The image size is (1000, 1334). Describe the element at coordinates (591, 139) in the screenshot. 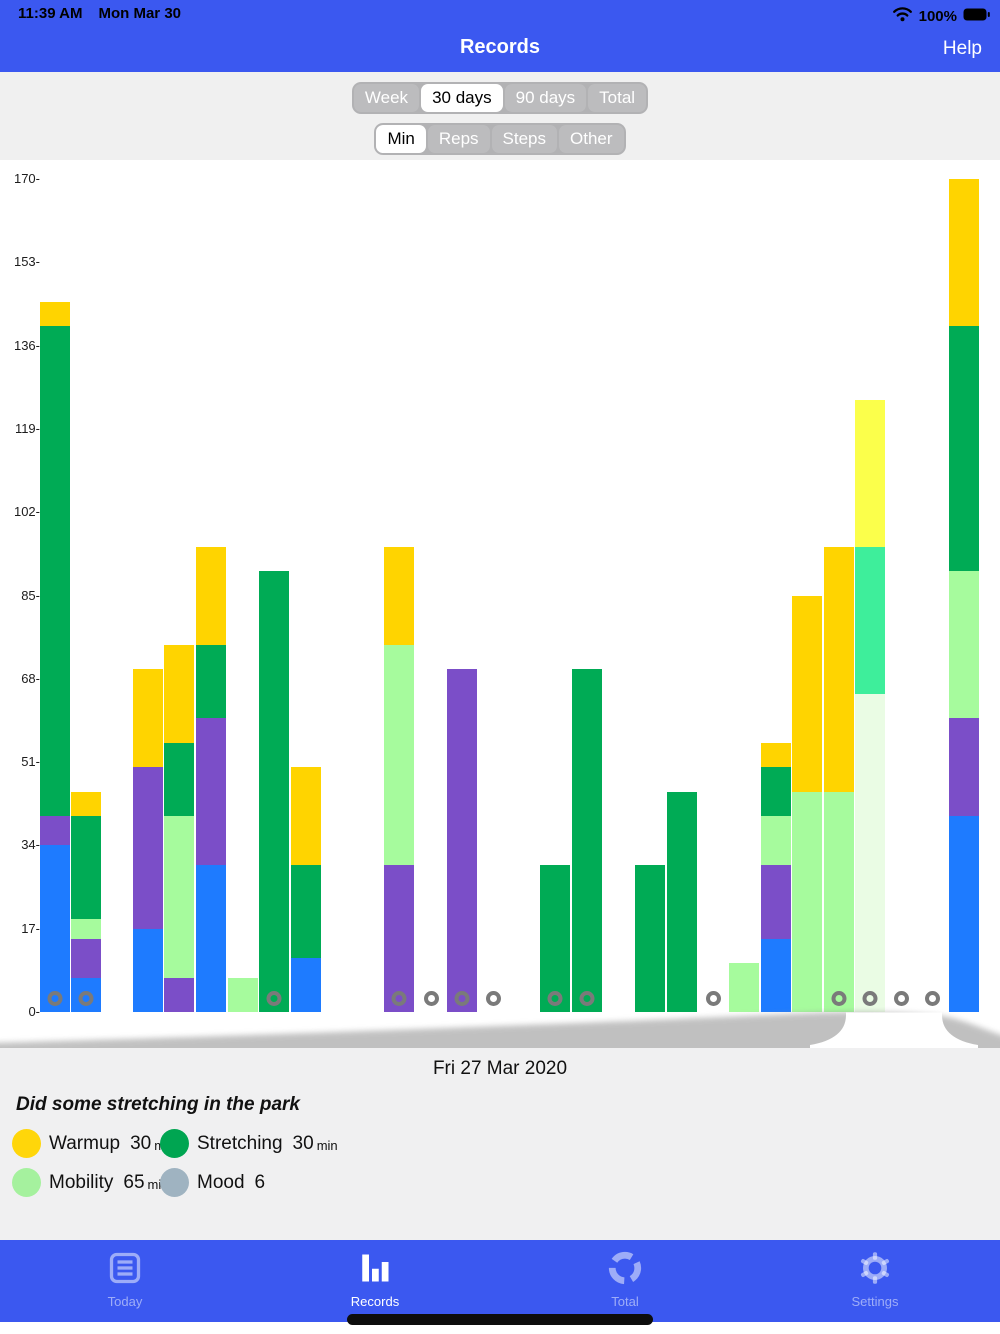

I see `segment-other: Other` at that location.